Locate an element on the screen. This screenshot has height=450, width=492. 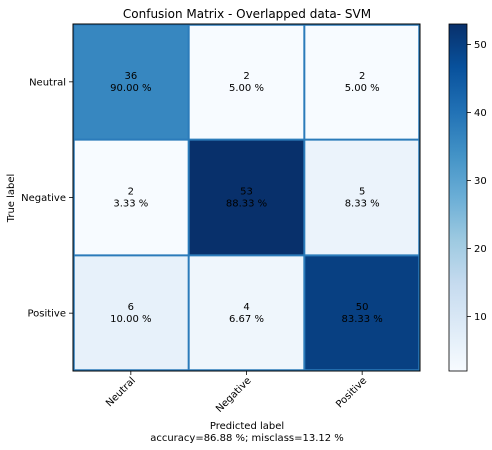
cell-percent-label: 83.33 % is located at coordinates (362, 319).